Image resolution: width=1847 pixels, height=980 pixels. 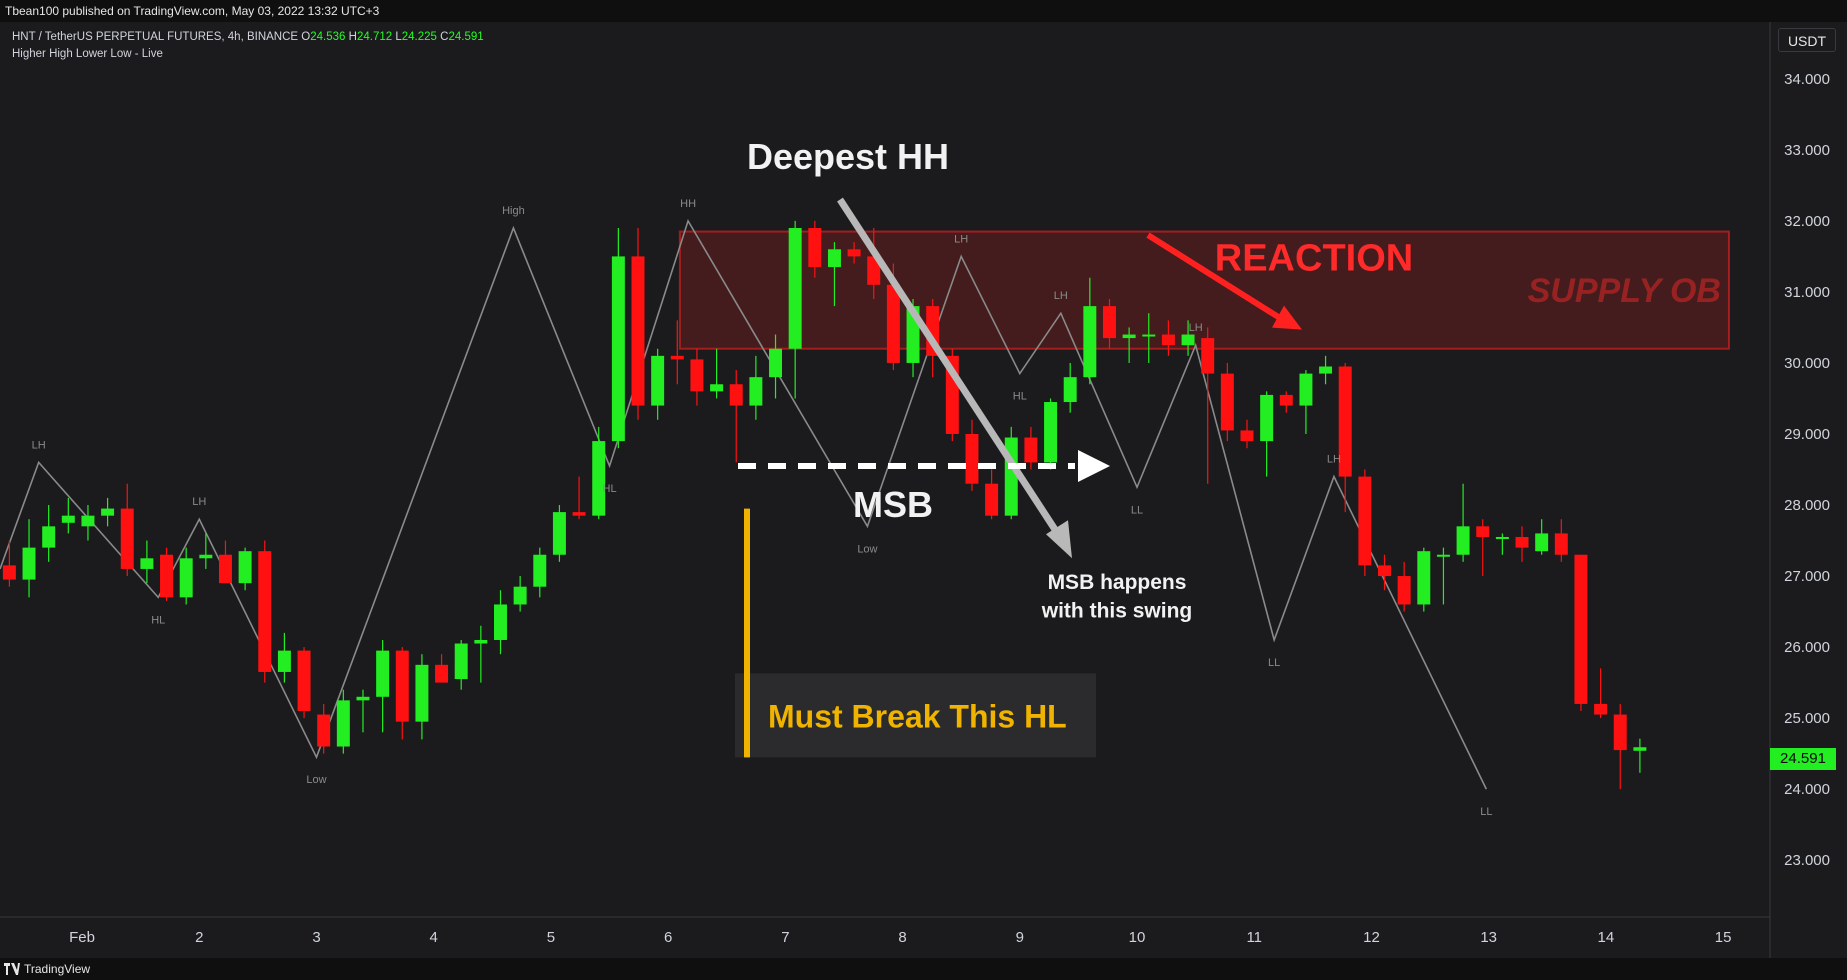 What do you see at coordinates (1807, 221) in the screenshot?
I see `y-tick-label: 32.000` at bounding box center [1807, 221].